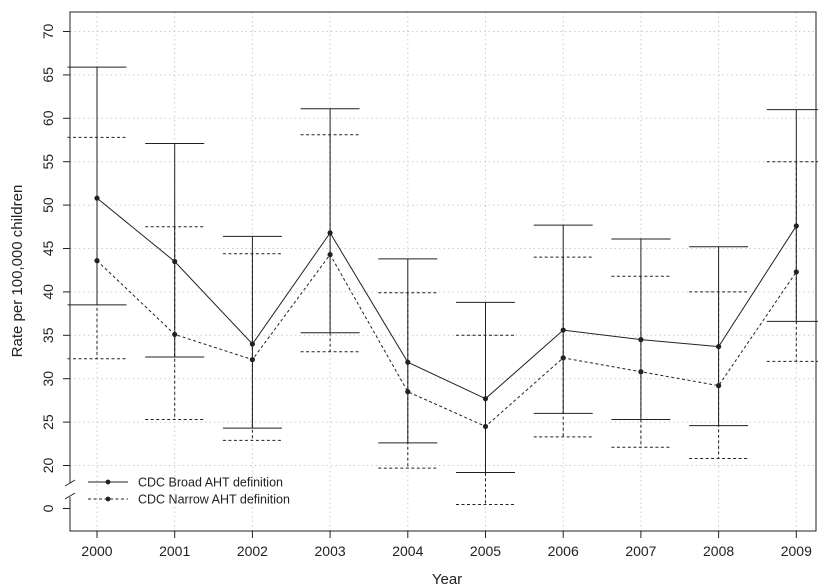  What do you see at coordinates (447, 579) in the screenshot?
I see `x-axis-title: Year` at bounding box center [447, 579].